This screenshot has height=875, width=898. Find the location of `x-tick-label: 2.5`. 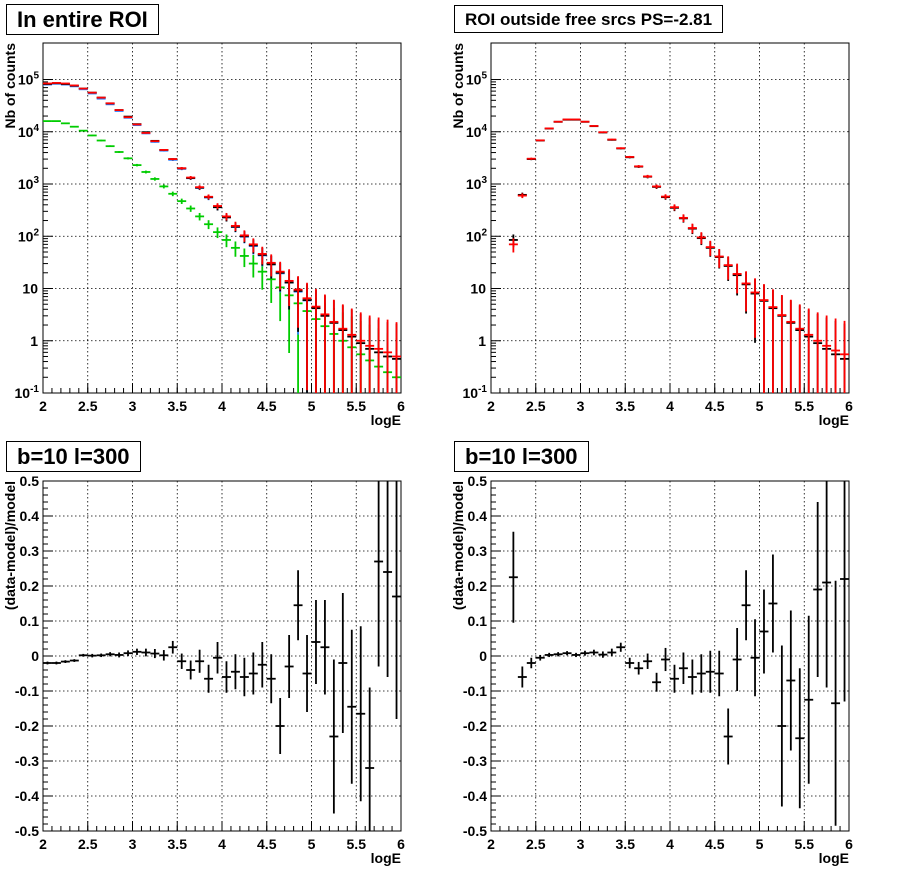

x-tick-label: 2.5 is located at coordinates (88, 406).